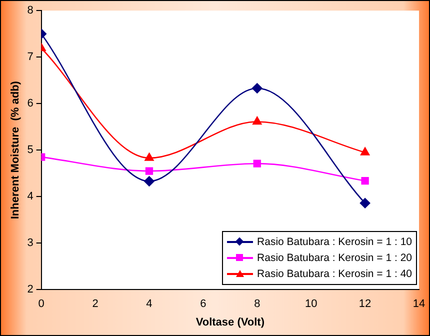 This screenshot has height=336, width=430. I want to click on y-tick-label: 2, so click(30, 290).